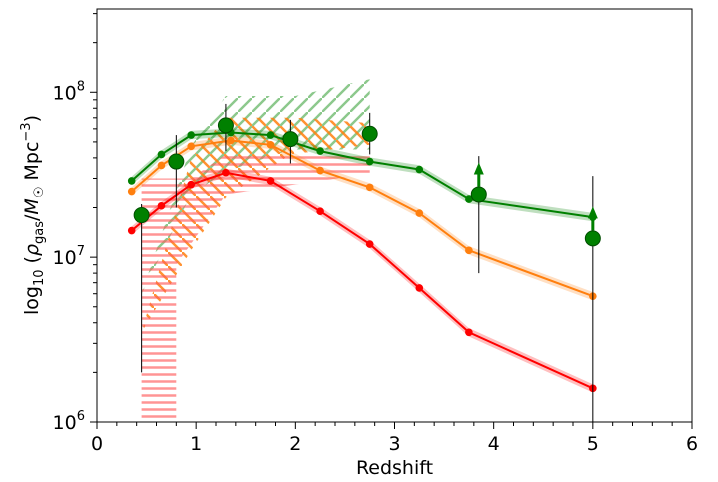 The width and height of the screenshot is (718, 482). Describe the element at coordinates (69, 256) in the screenshot. I see `y-tick-label: 10⁷` at that location.